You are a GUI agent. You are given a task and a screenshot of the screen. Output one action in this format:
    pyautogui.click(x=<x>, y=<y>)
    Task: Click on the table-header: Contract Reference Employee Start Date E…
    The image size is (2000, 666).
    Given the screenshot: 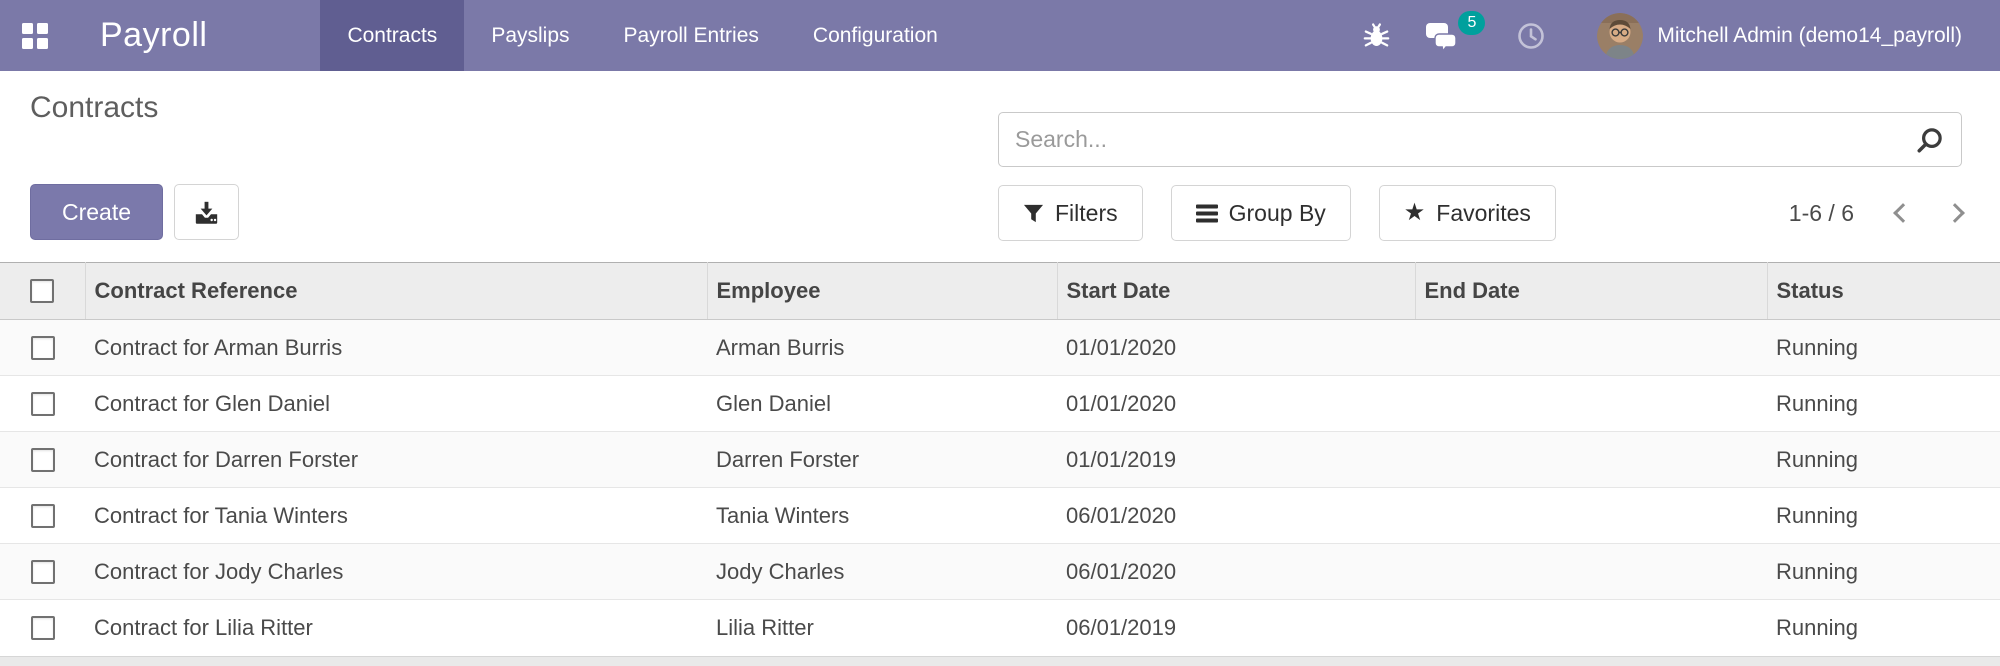 What is the action you would take?
    pyautogui.click(x=1000, y=291)
    